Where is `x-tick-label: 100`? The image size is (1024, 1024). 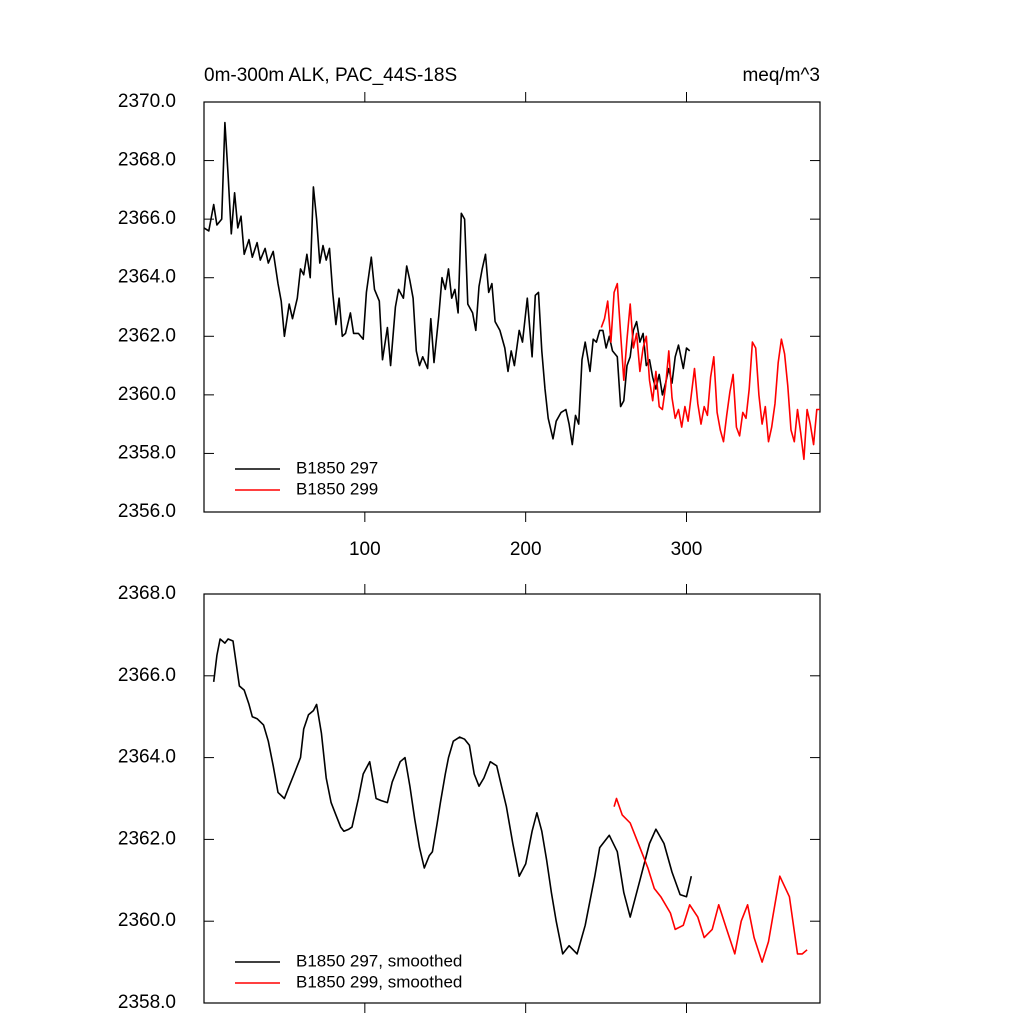 x-tick-label: 100 is located at coordinates (365, 549).